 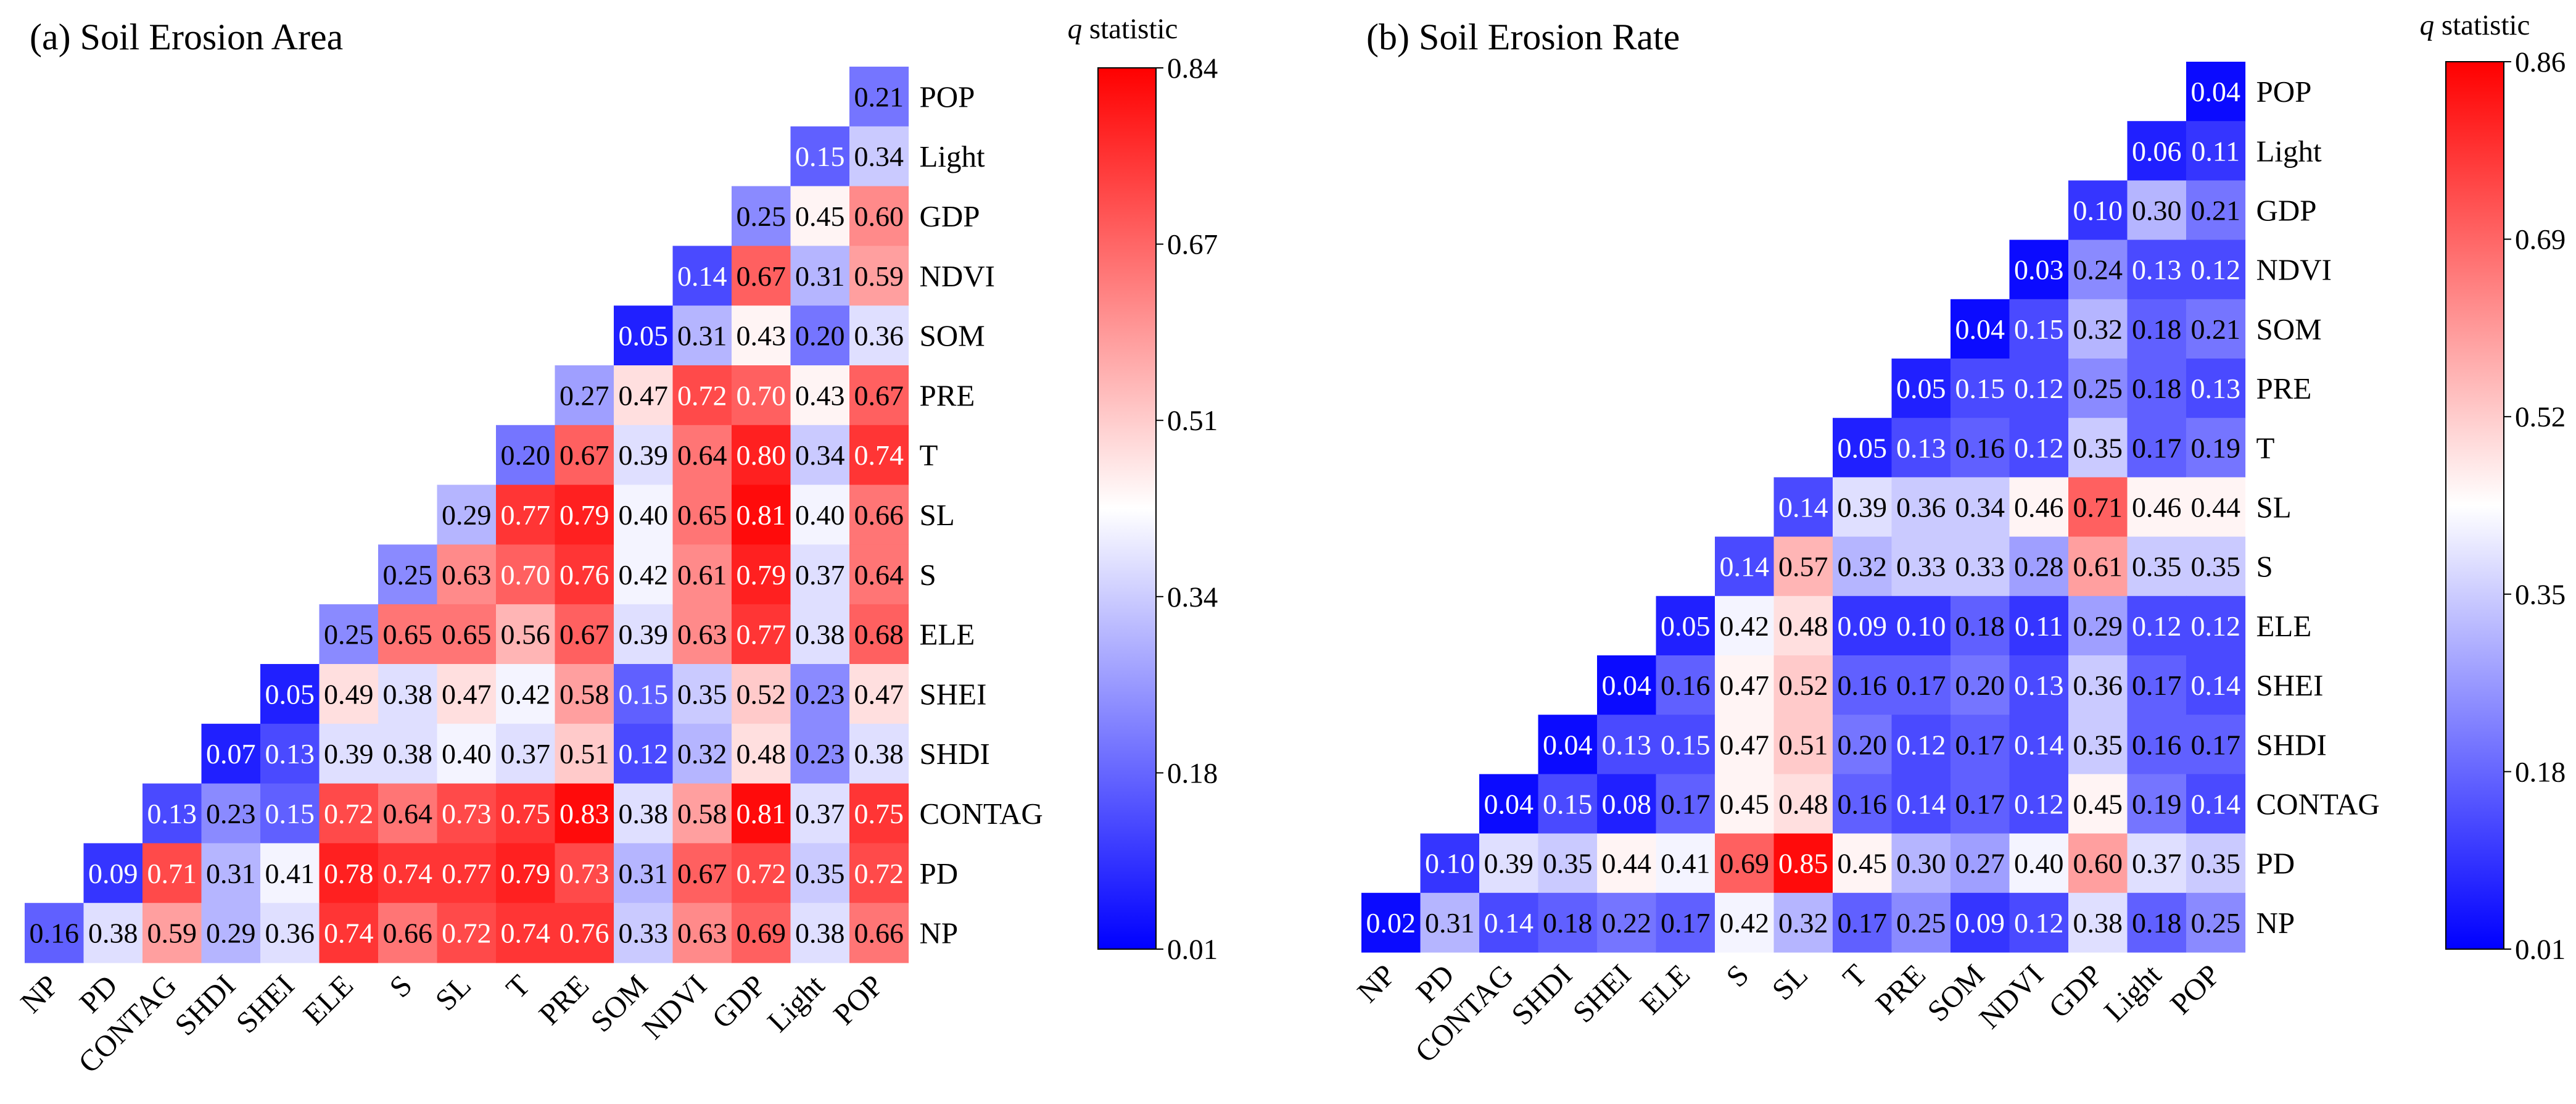 I want to click on y-tick-label: SOM, so click(x=952, y=336).